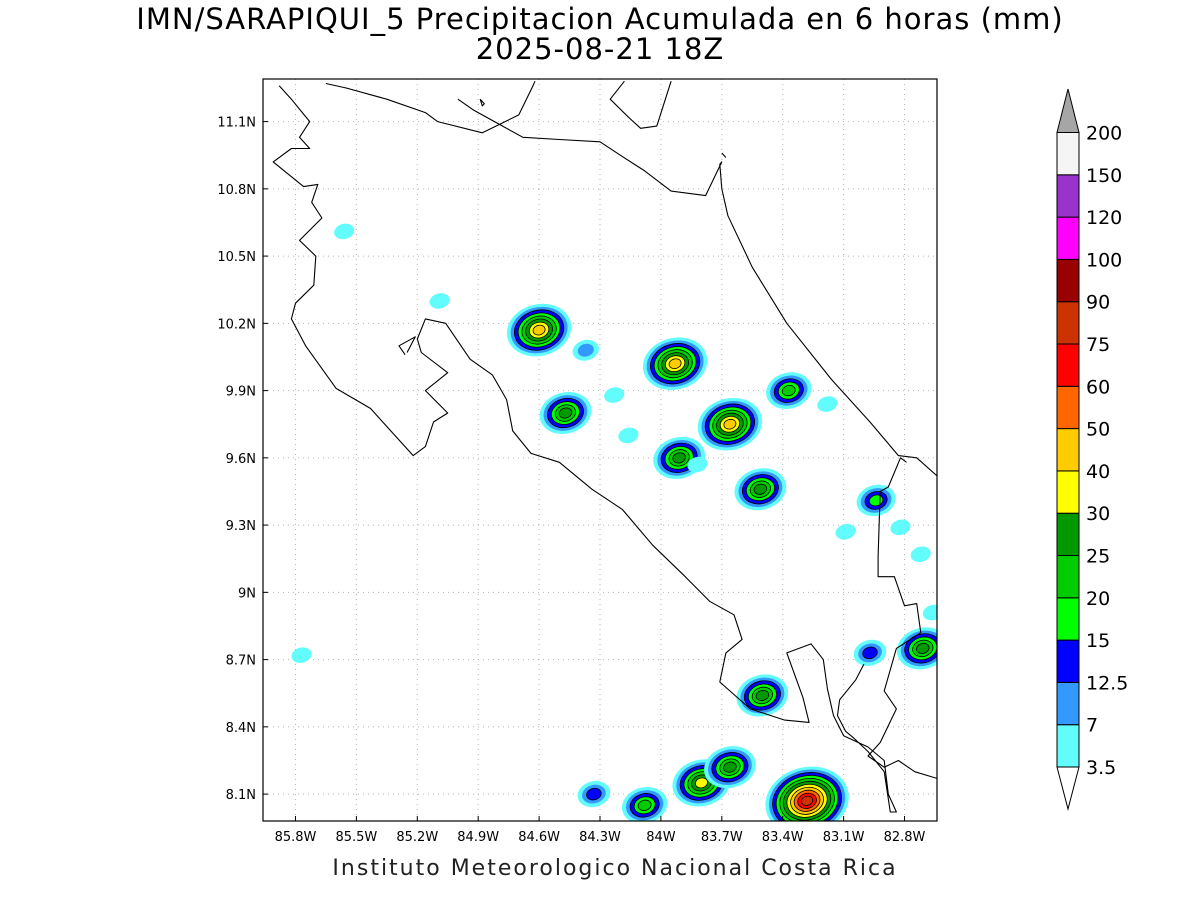 The height and width of the screenshot is (900, 1200). Describe the element at coordinates (296, 837) in the screenshot. I see `x-tick-label: 85.8W` at that location.